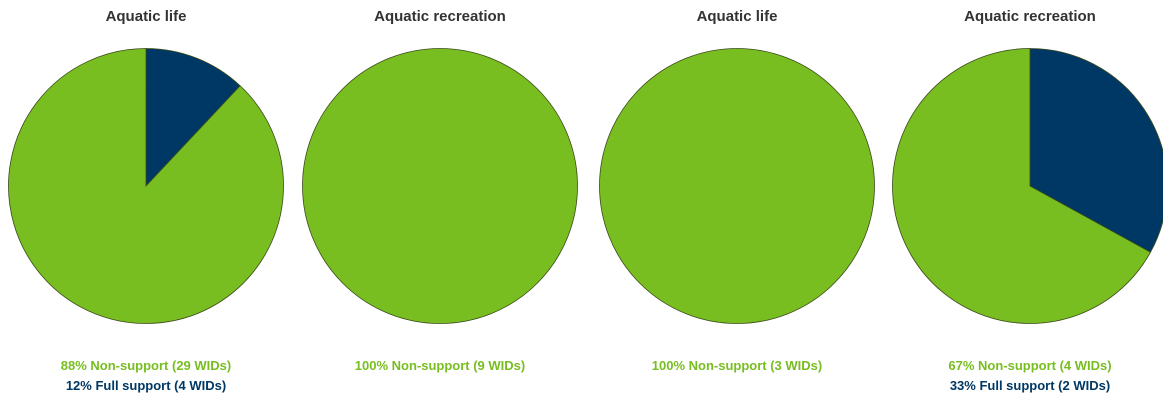 Image resolution: width=1163 pixels, height=396 pixels. Describe the element at coordinates (146, 385) in the screenshot. I see `slice-label-full-support: 12% Full support (4 WIDs)` at that location.